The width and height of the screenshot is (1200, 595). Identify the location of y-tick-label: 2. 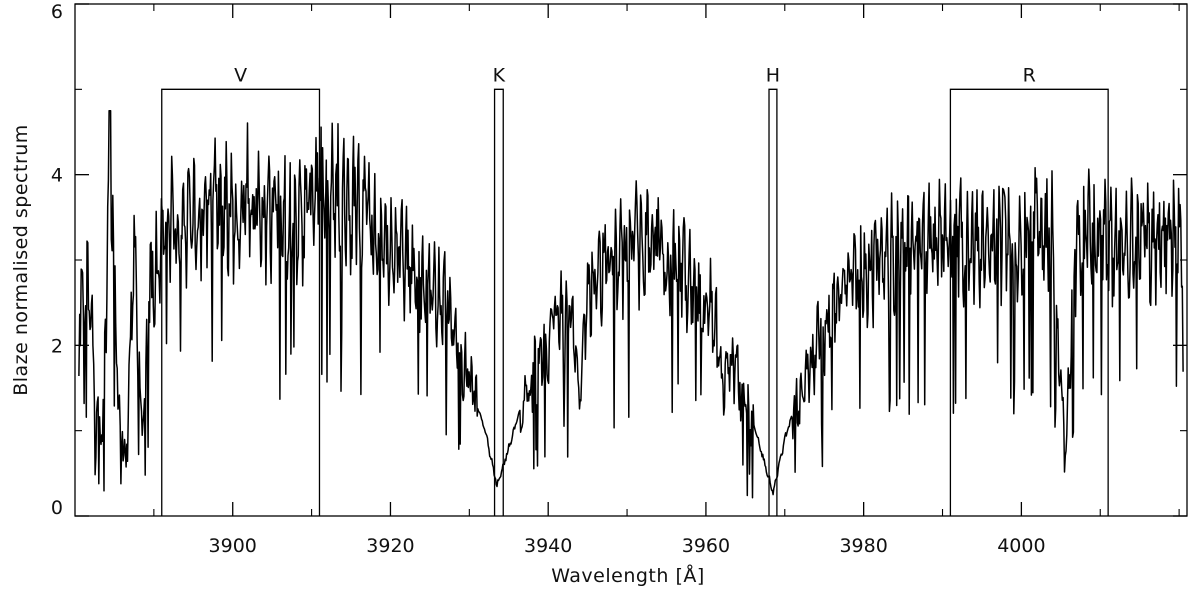
(57, 346).